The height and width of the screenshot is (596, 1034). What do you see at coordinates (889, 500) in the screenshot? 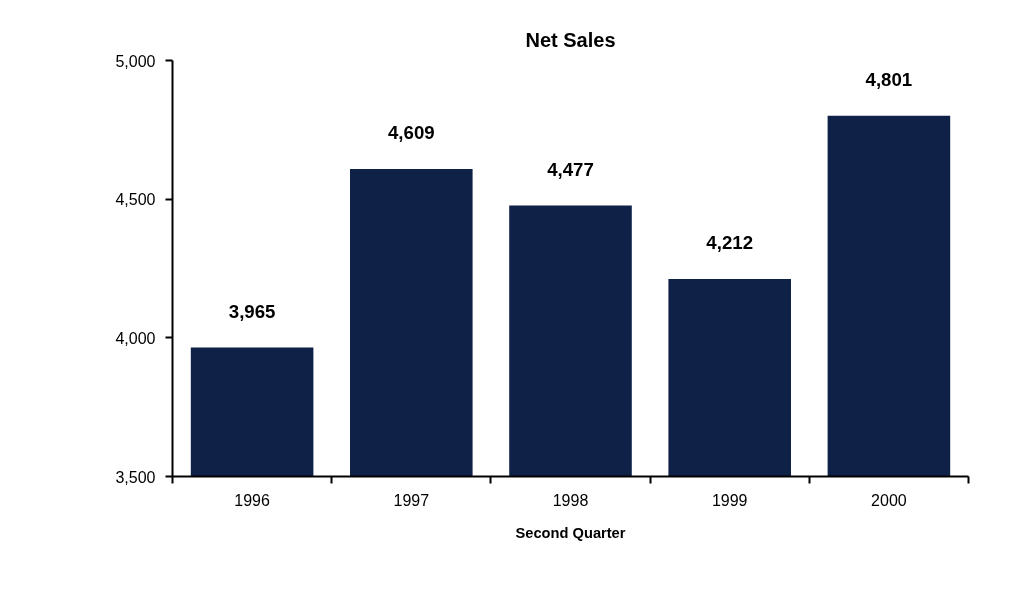
I see `x-tick-label: 2000` at bounding box center [889, 500].